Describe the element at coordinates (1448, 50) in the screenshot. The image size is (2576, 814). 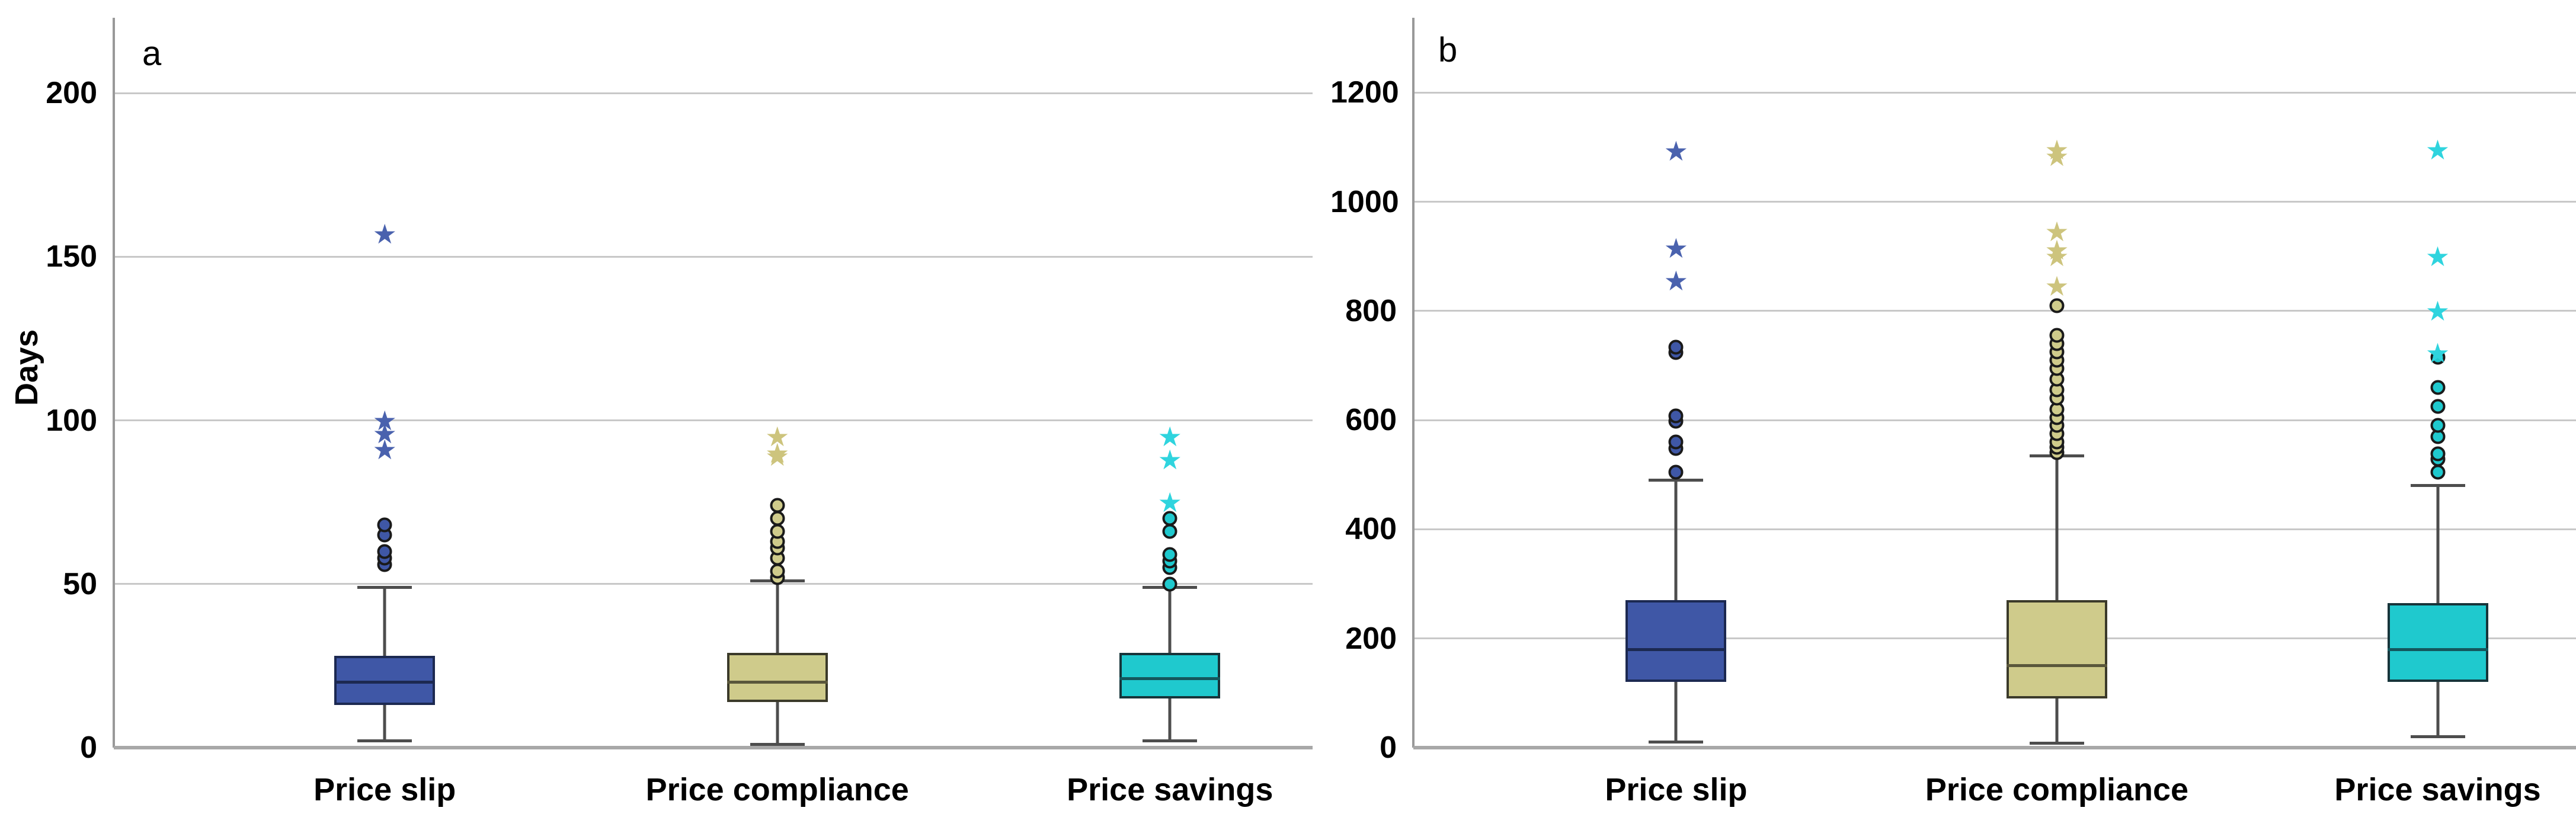
I see `panel-label-b: b` at that location.